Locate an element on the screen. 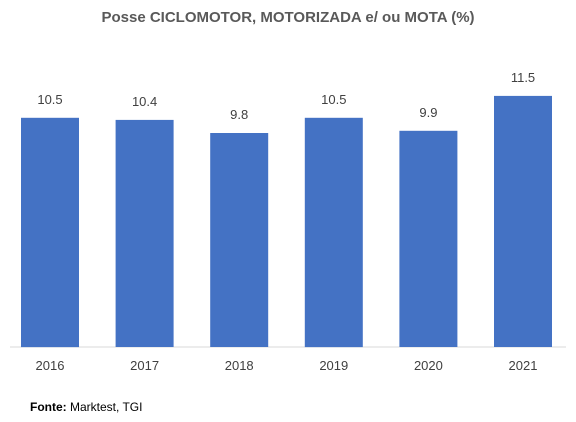  data-label-2019: 10.5 is located at coordinates (333, 99).